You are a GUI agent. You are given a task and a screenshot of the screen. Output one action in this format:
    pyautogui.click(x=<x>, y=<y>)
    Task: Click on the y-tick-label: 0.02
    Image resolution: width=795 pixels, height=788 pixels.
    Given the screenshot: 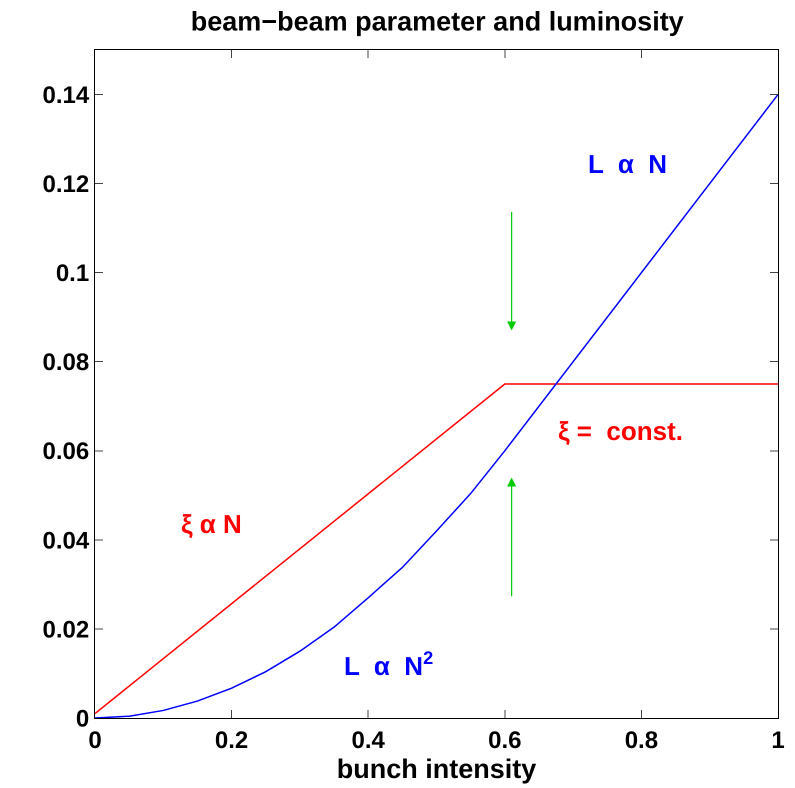 What is the action you would take?
    pyautogui.click(x=66, y=630)
    